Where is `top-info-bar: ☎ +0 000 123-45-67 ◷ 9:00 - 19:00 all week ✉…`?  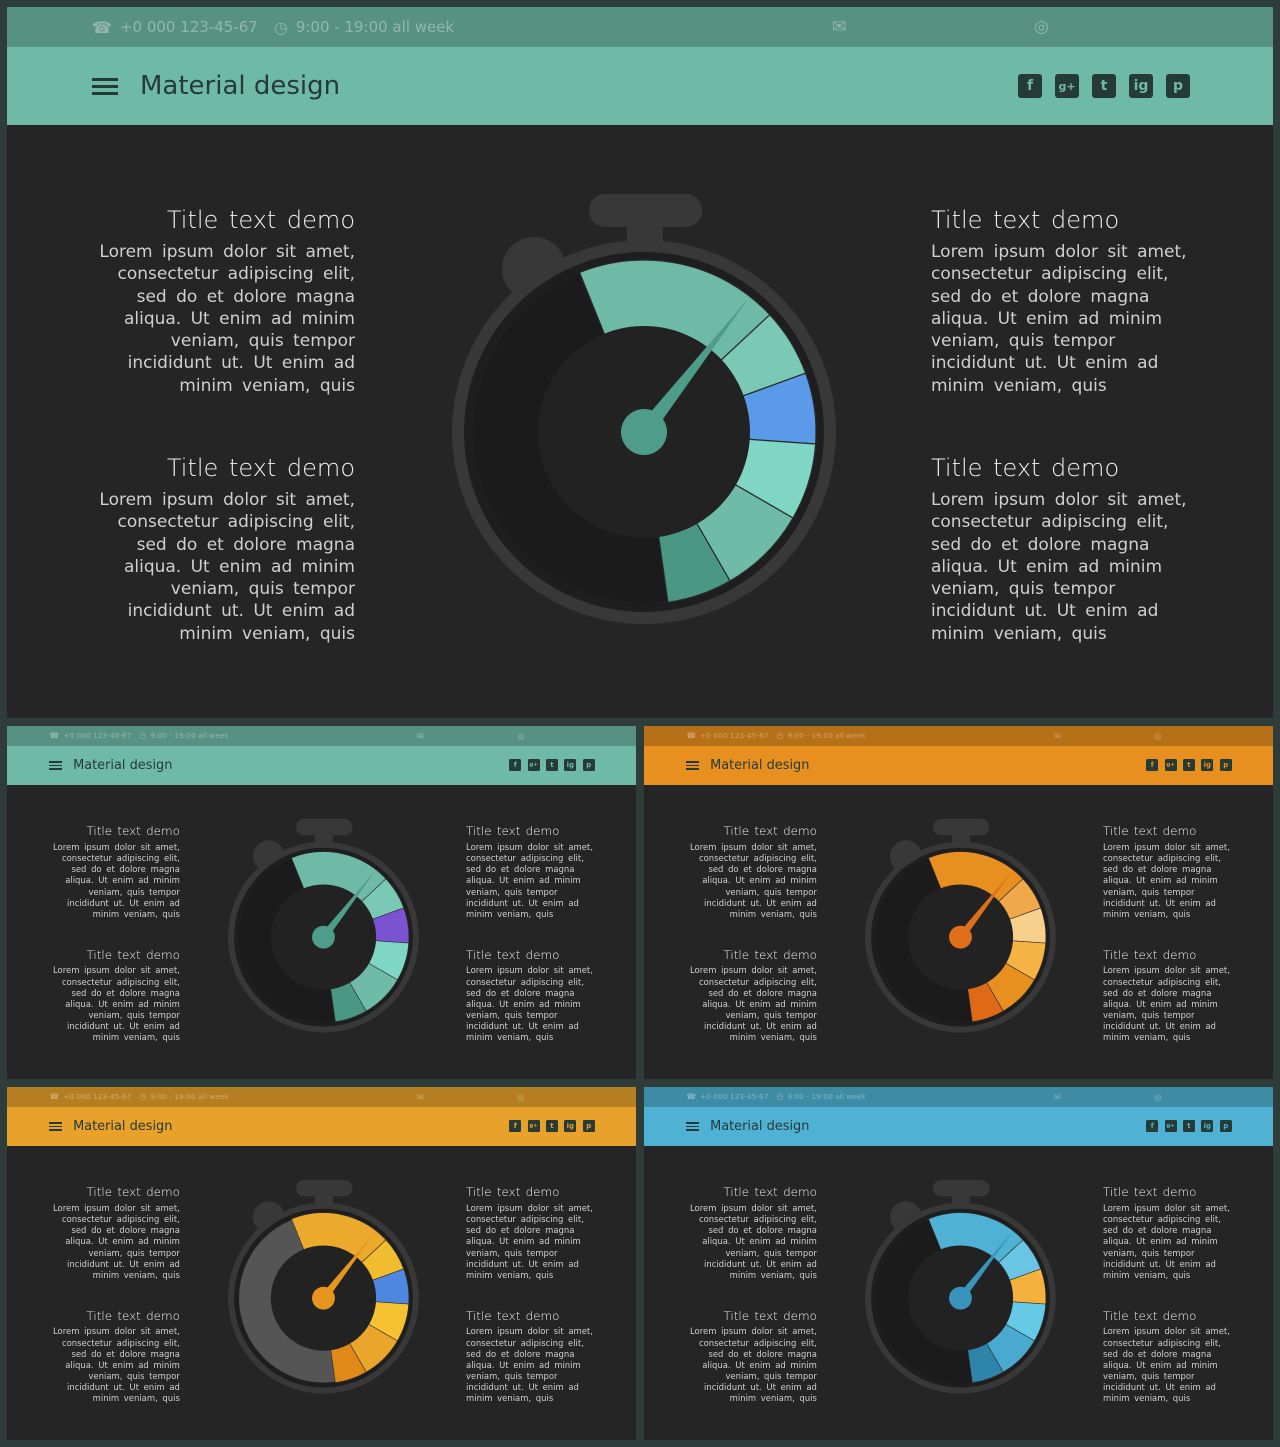
top-info-bar: ☎ +0 000 123-45-67 ◷ 9:00 - 19:00 all week ✉… is located at coordinates (321, 736).